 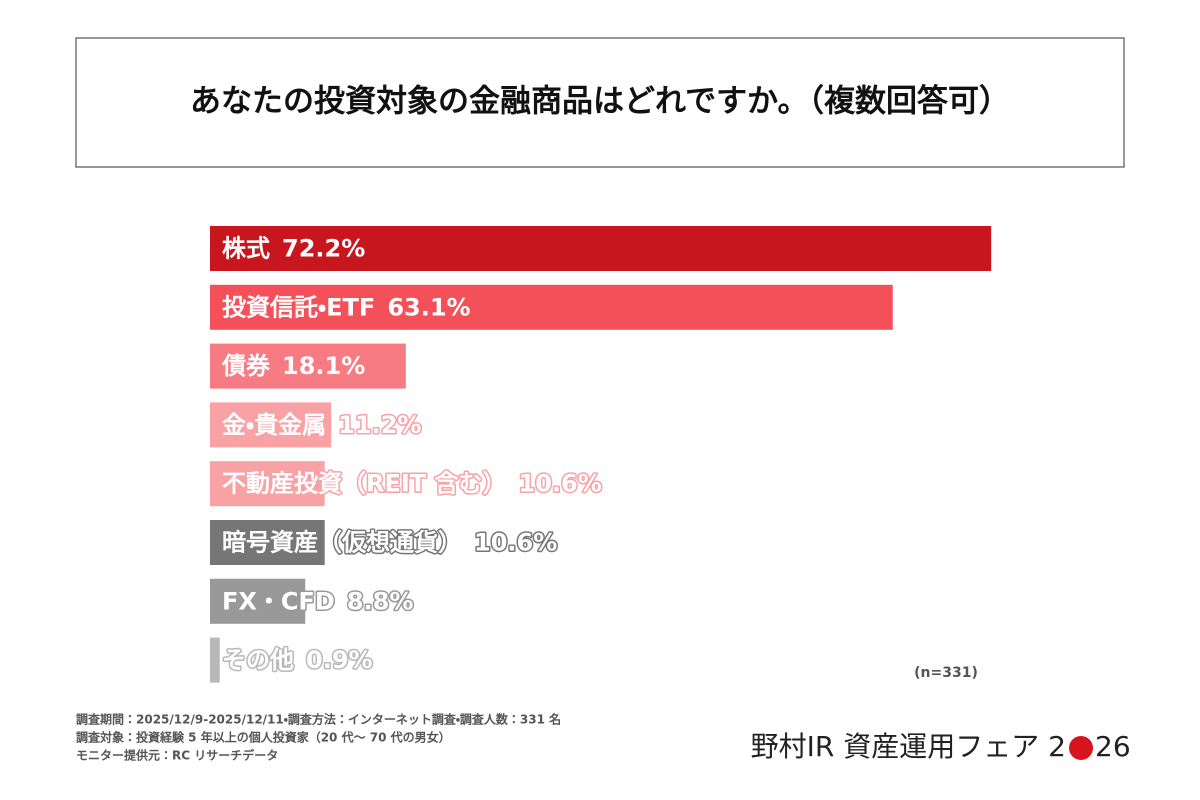 What do you see at coordinates (364, 484) in the screenshot?
I see `category-label: 不動産投資（REIT 含む）` at bounding box center [364, 484].